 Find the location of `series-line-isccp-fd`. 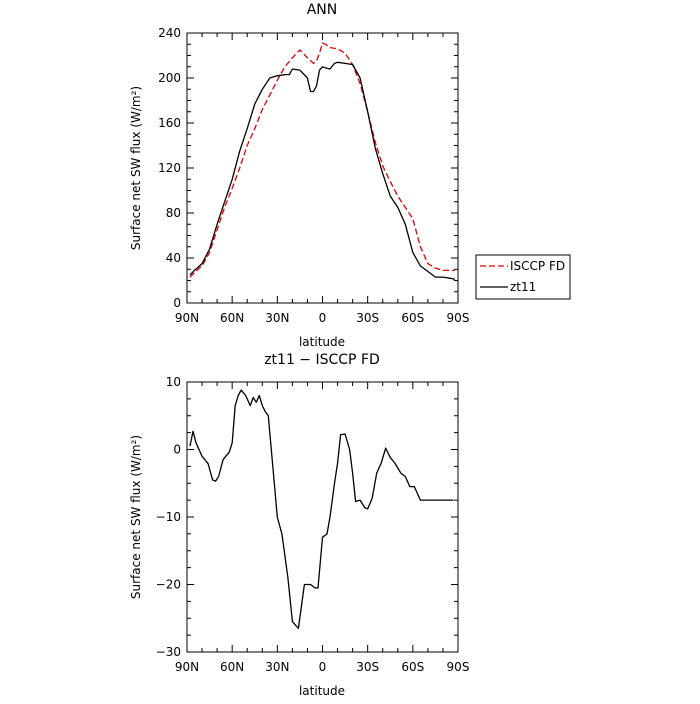

series-line-isccp-fd is located at coordinates (322, 160).